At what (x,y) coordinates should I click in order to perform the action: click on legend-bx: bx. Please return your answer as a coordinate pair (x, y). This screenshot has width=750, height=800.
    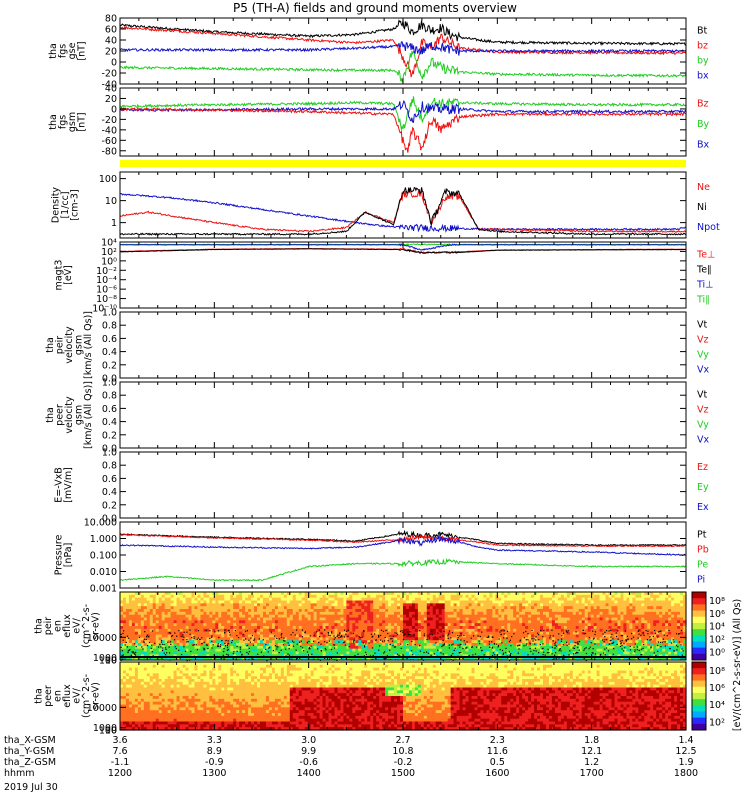
    Looking at the image, I should click on (703, 76).